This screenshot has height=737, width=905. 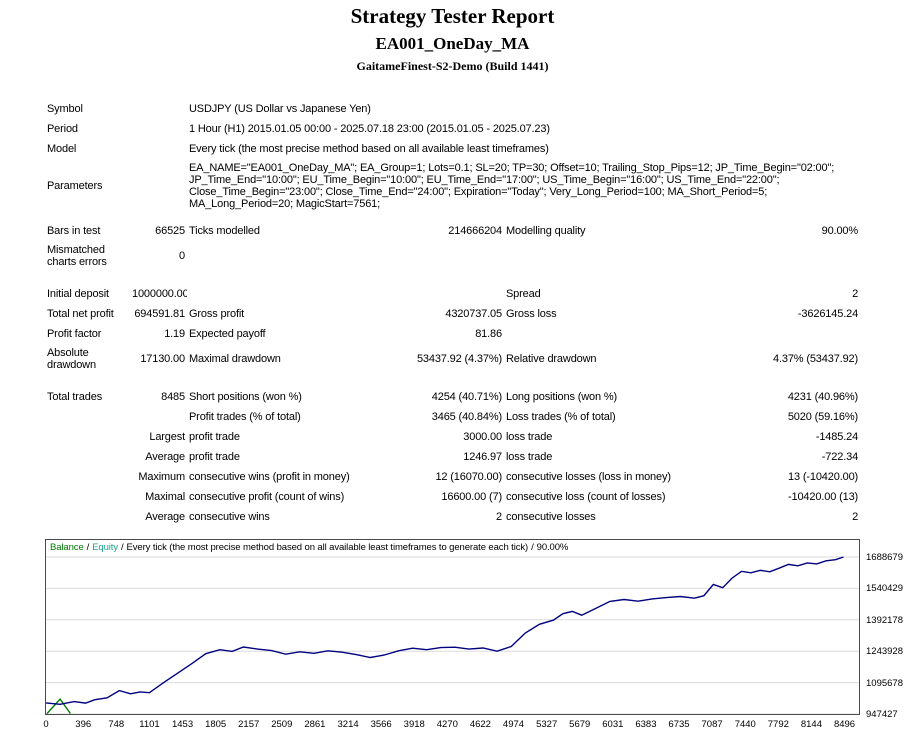 What do you see at coordinates (523, 294) in the screenshot?
I see `stat-label: Spread` at bounding box center [523, 294].